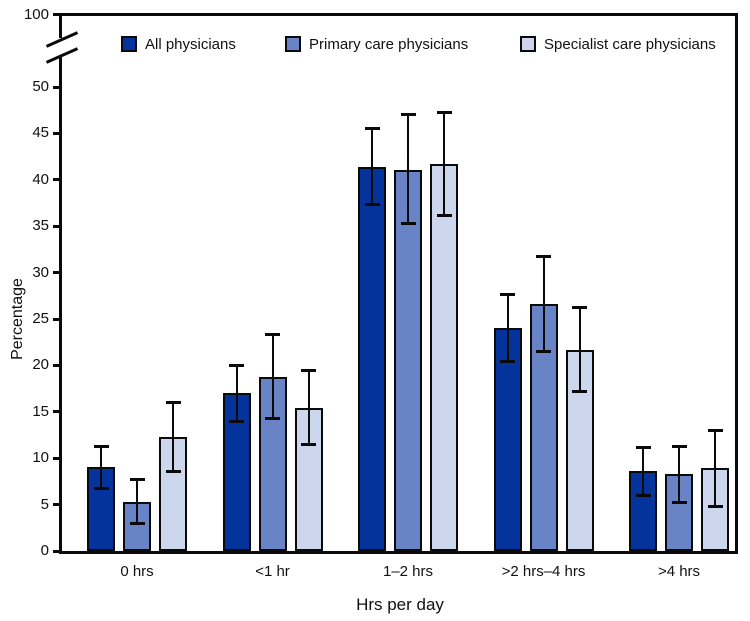 Image resolution: width=750 pixels, height=621 pixels. I want to click on y-axis-tick-label: 30, so click(40, 272).